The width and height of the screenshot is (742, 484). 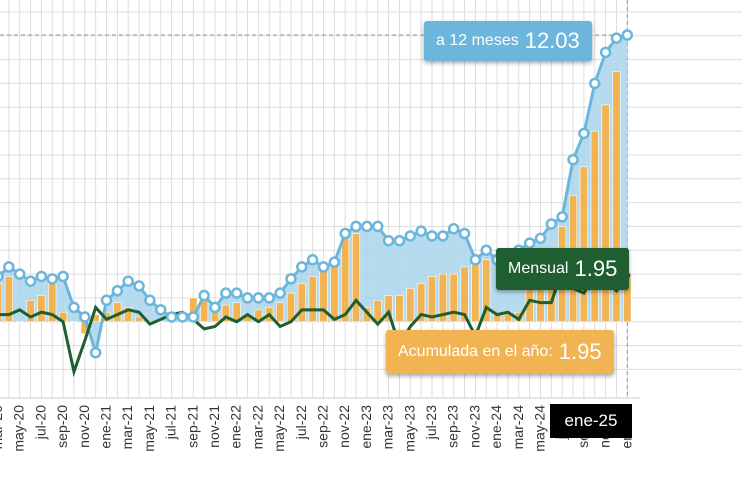 I want to click on x-tick-label-may-22: may-22, so click(x=279, y=428).